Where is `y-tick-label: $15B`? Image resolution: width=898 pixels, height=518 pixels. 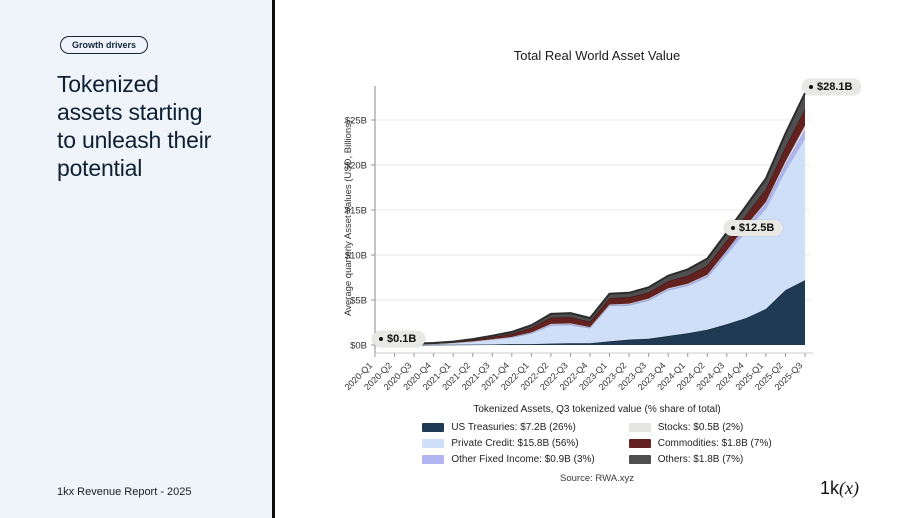 y-tick-label: $15B is located at coordinates (356, 211).